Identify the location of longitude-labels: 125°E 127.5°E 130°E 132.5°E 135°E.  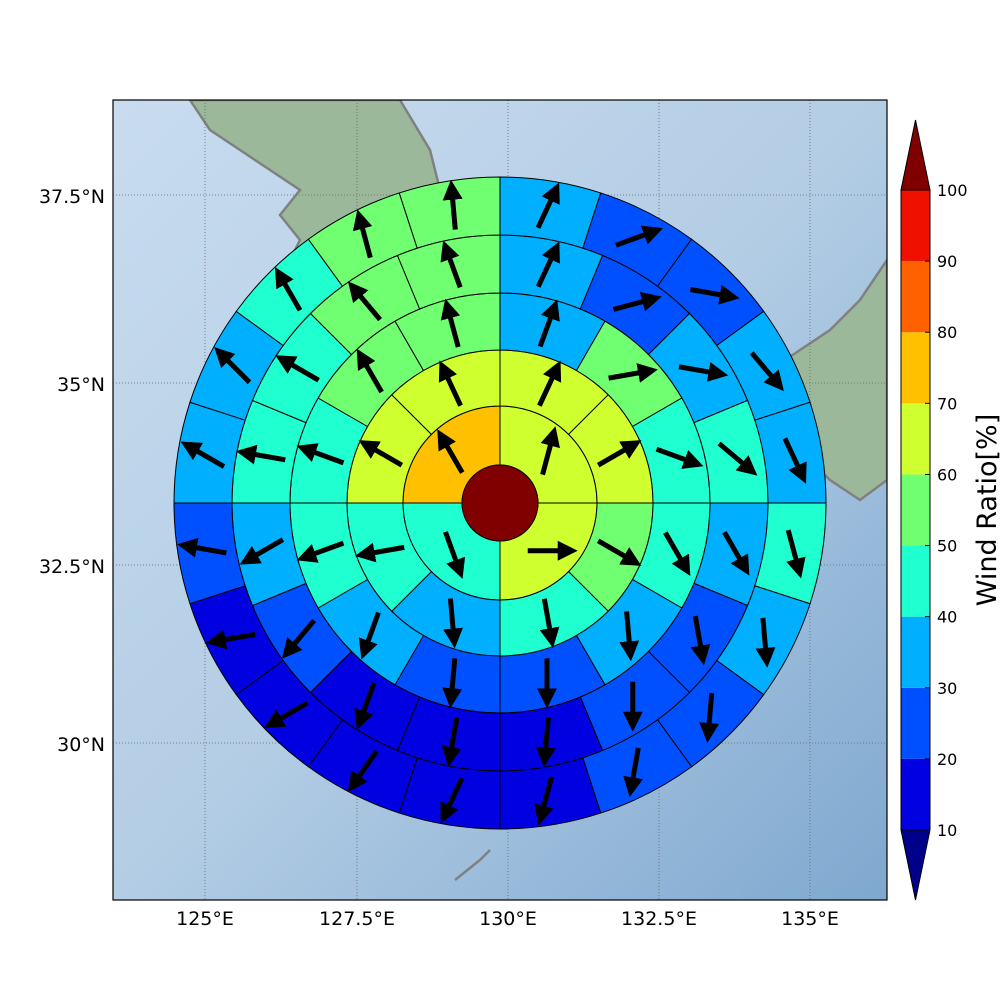
(507, 919).